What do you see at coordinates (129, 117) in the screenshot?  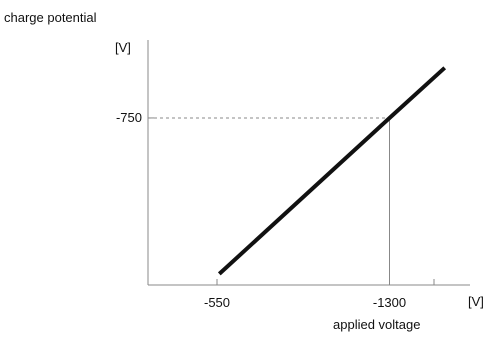 I see `y-tick-label-0: -750` at bounding box center [129, 117].